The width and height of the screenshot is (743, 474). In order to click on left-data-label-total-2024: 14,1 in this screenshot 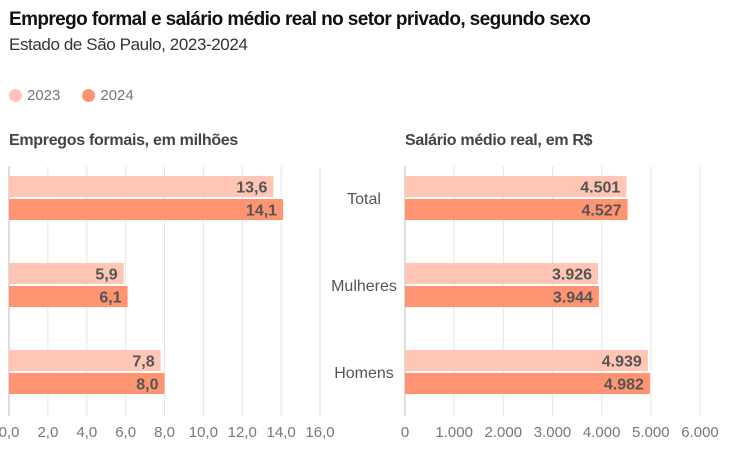, I will do `click(261, 211)`.